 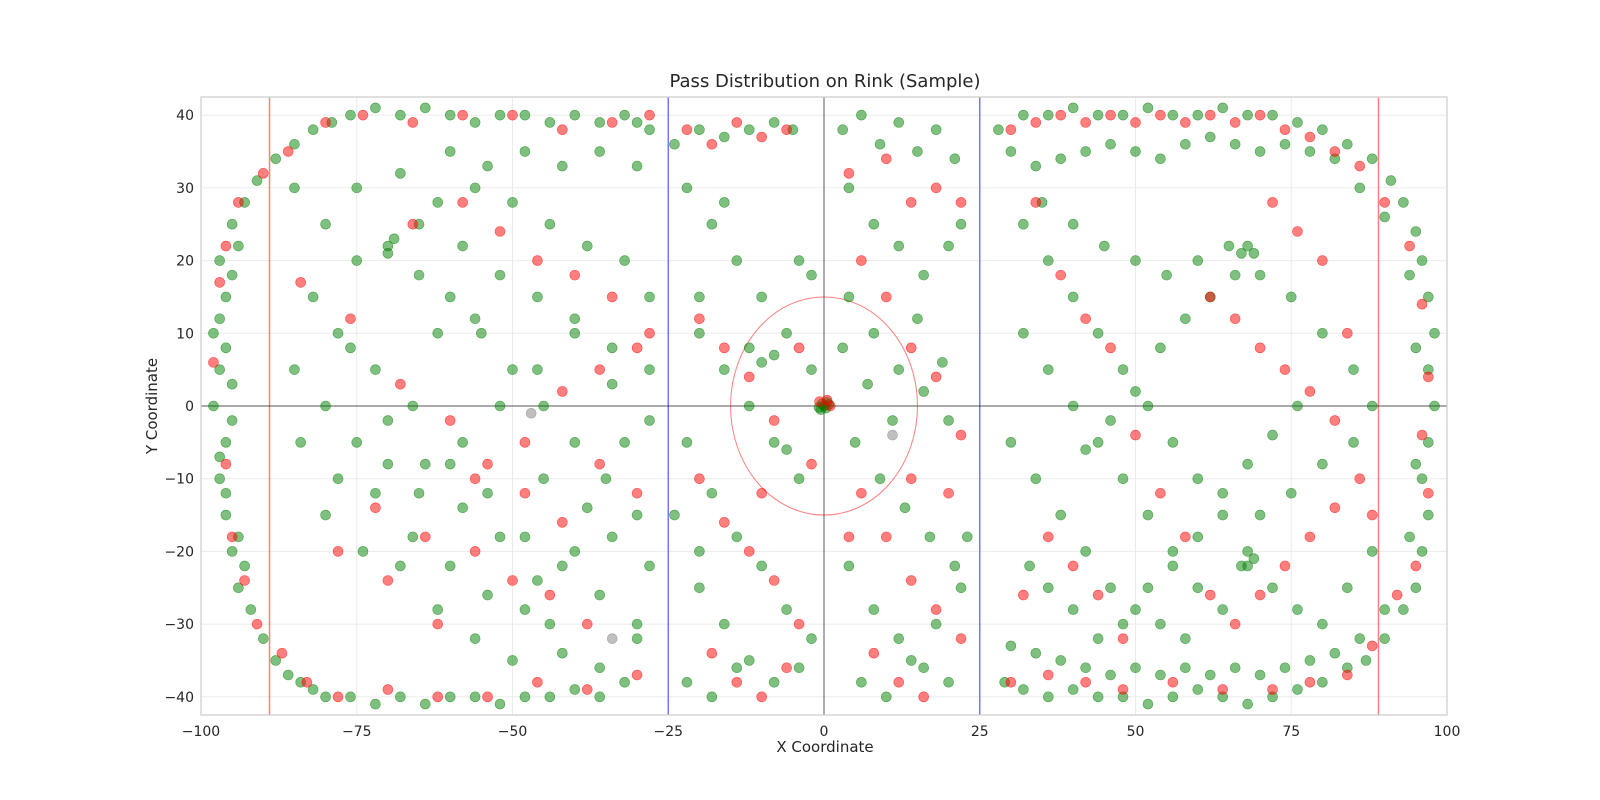 What do you see at coordinates (513, 732) in the screenshot?
I see `x-tick-label: −50` at bounding box center [513, 732].